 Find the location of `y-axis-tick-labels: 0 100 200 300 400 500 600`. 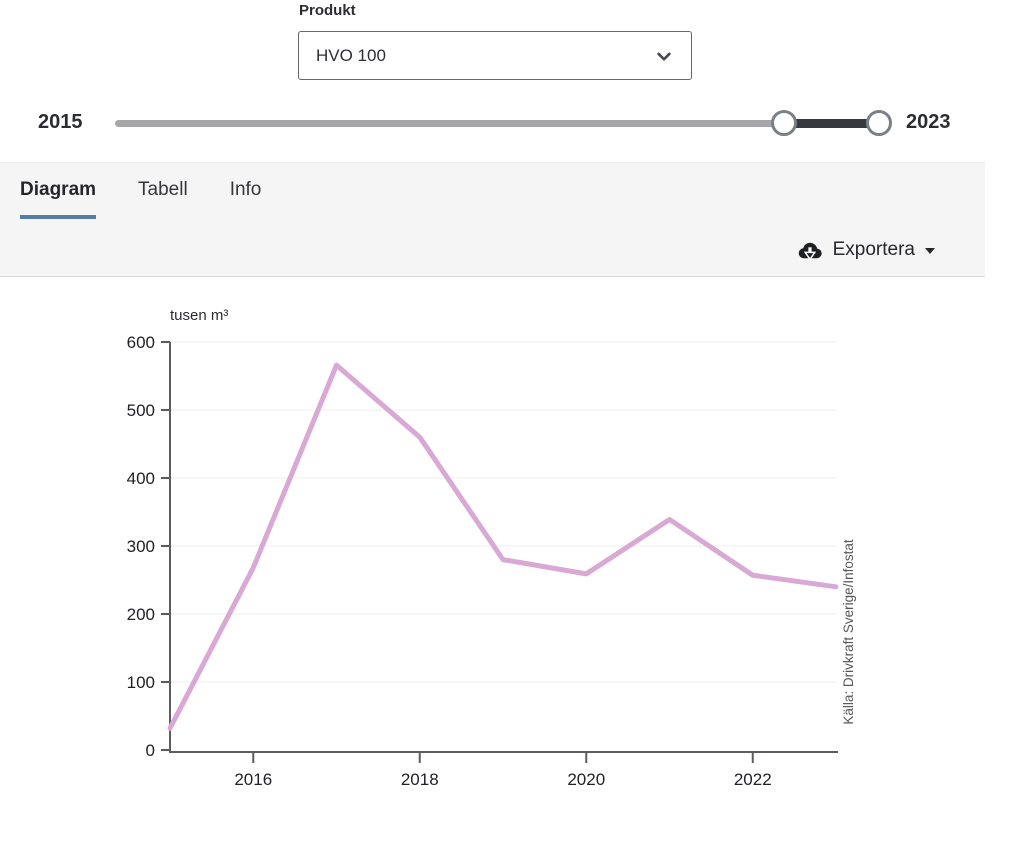

y-axis-tick-labels: 0 100 200 300 400 500 600 is located at coordinates (141, 546).